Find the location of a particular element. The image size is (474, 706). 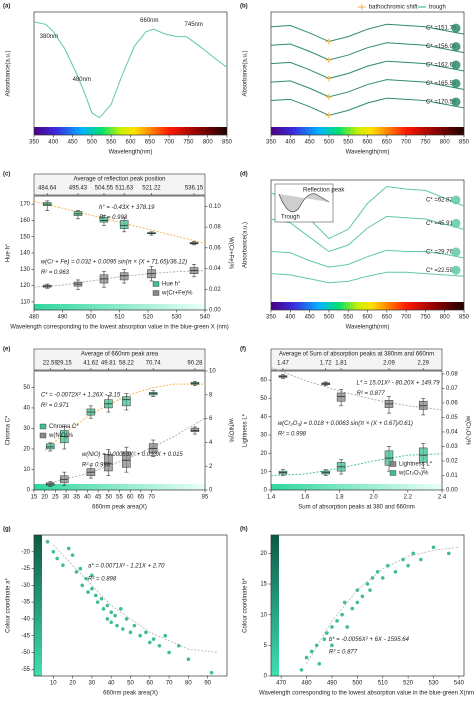

x-tick-label: 520 is located at coordinates (148, 318).